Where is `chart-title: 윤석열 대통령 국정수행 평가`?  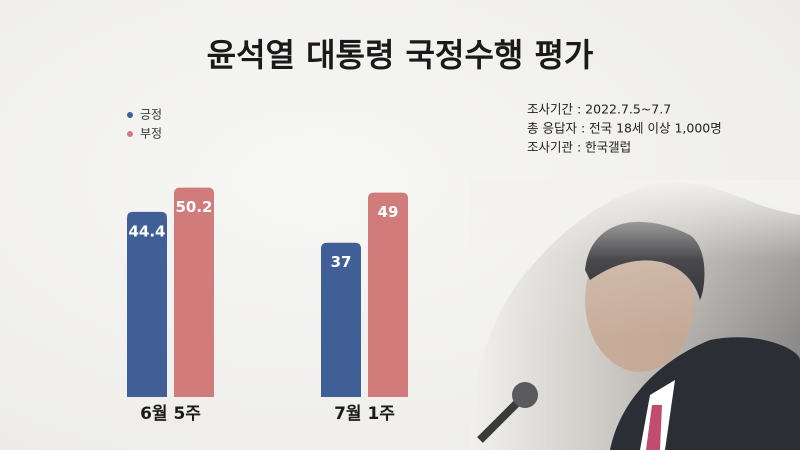
chart-title: 윤석열 대통령 국정수행 평가 is located at coordinates (400, 55).